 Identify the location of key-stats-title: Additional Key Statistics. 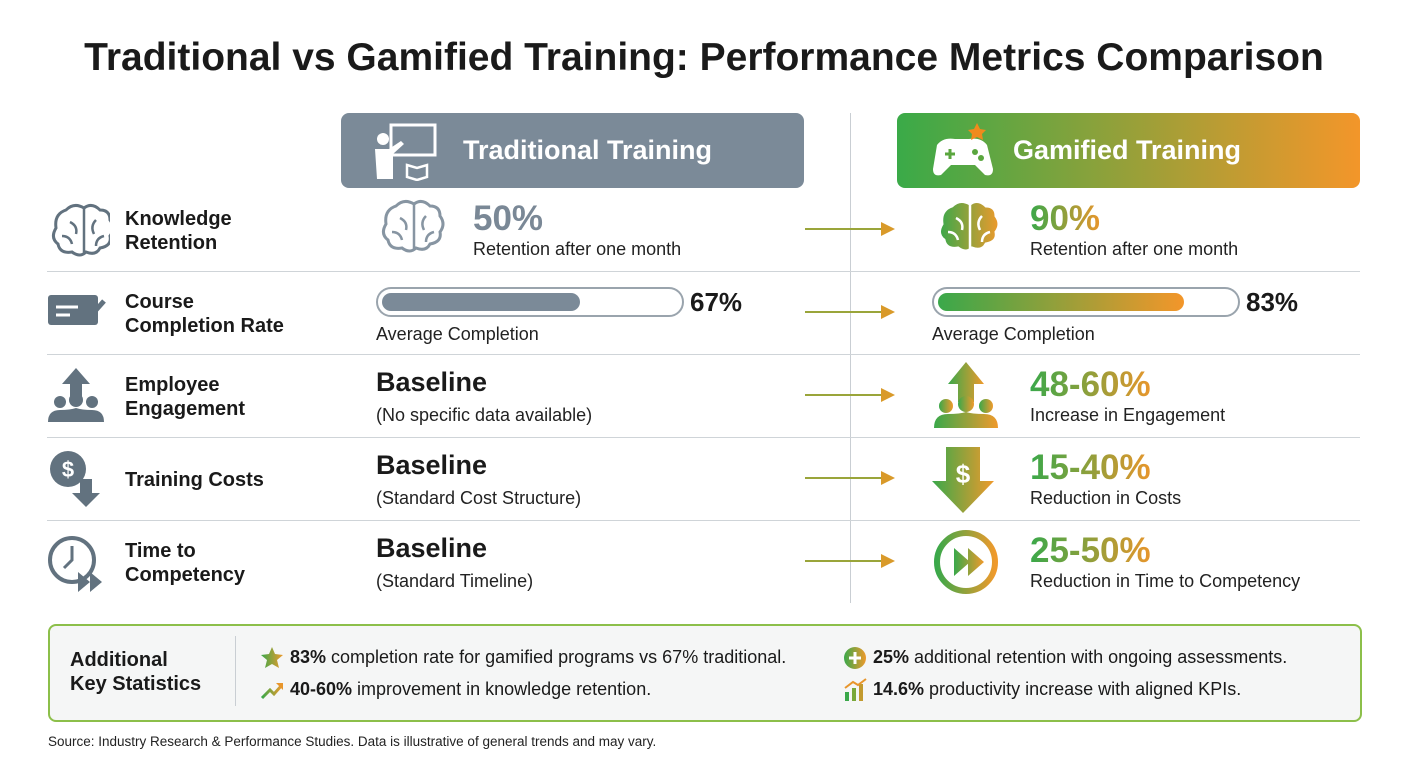
(135, 672).